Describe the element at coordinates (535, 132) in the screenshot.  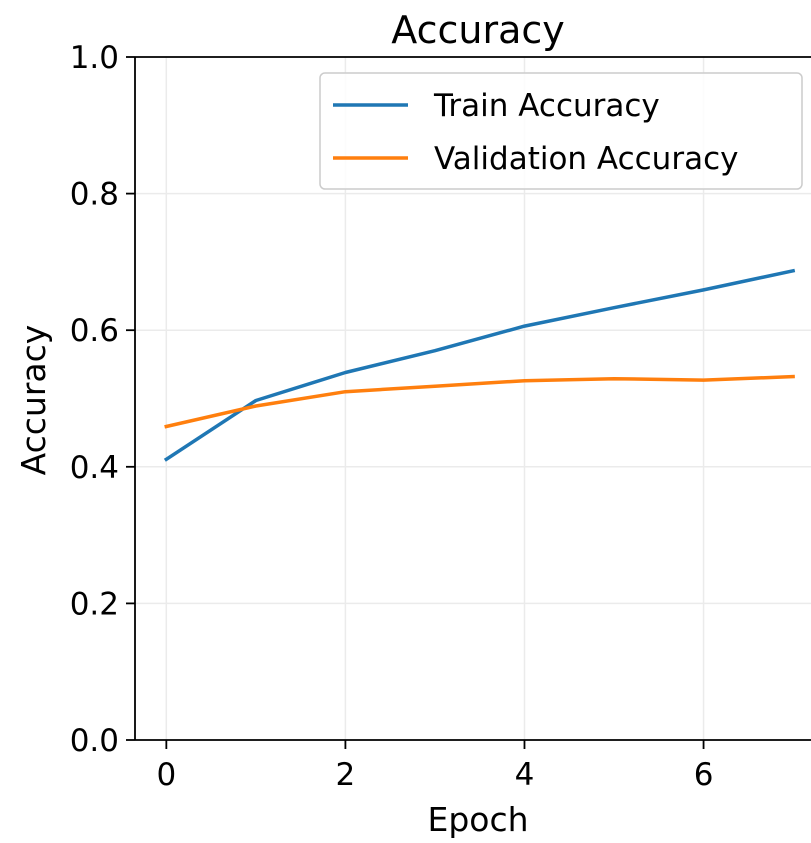
I see `legend-items: Train Accuracy Validation Accuracy` at that location.